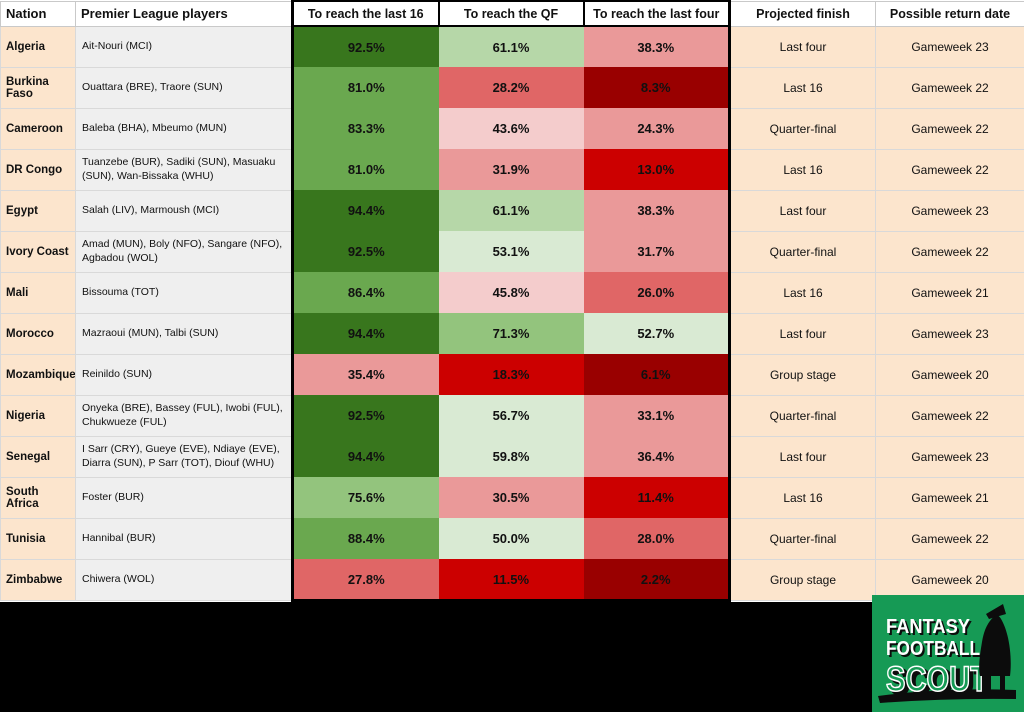  Describe the element at coordinates (657, 292) in the screenshot. I see `last4-cell: 26.0%` at that location.